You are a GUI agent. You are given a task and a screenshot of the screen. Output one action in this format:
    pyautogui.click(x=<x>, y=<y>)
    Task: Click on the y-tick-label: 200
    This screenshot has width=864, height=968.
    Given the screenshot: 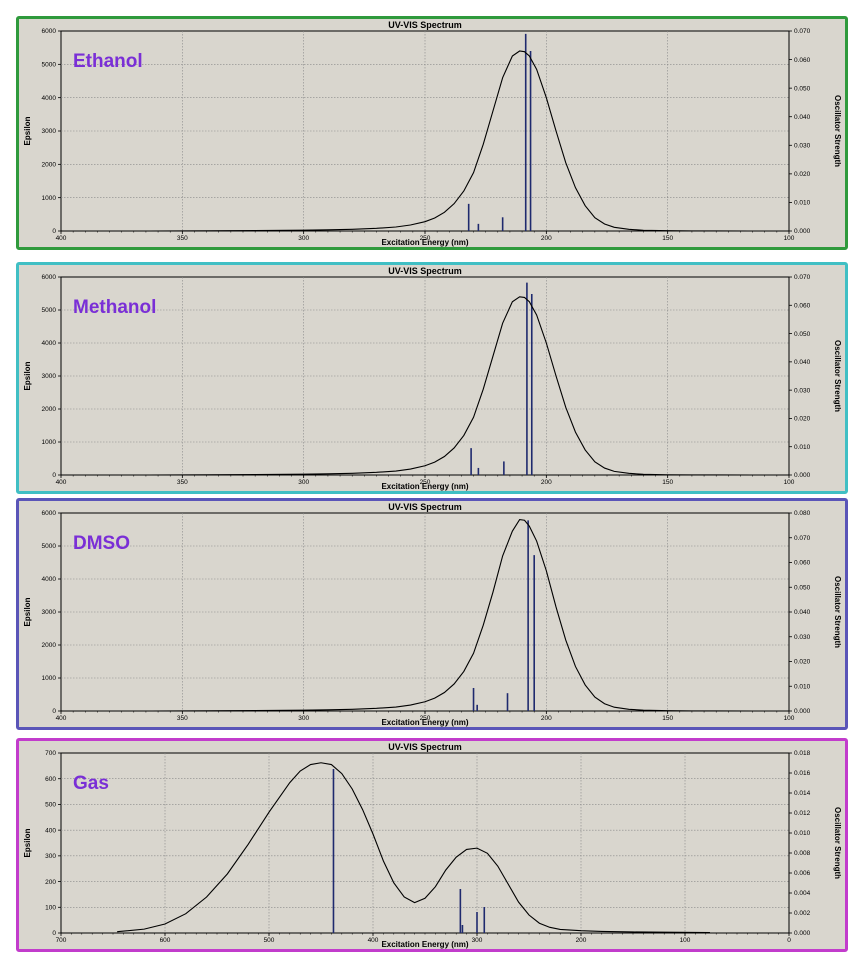 What is the action you would take?
    pyautogui.click(x=50, y=882)
    